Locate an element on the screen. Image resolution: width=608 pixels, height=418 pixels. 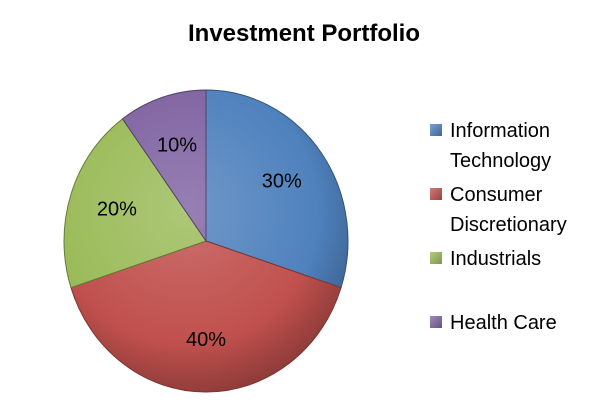
legend-label-line: Health Care is located at coordinates (525, 323).